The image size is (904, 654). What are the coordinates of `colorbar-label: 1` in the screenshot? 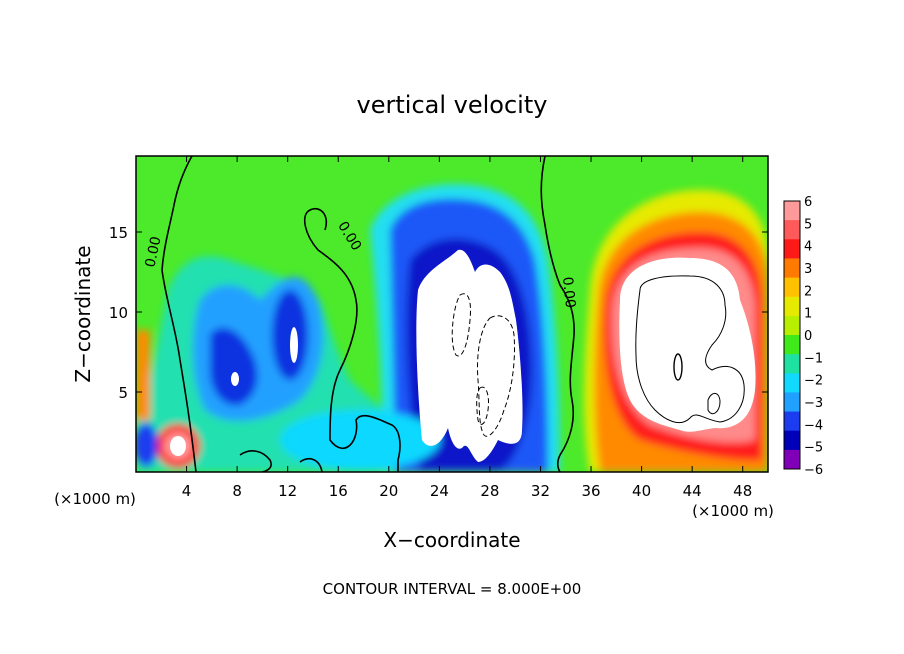 It's located at (808, 314).